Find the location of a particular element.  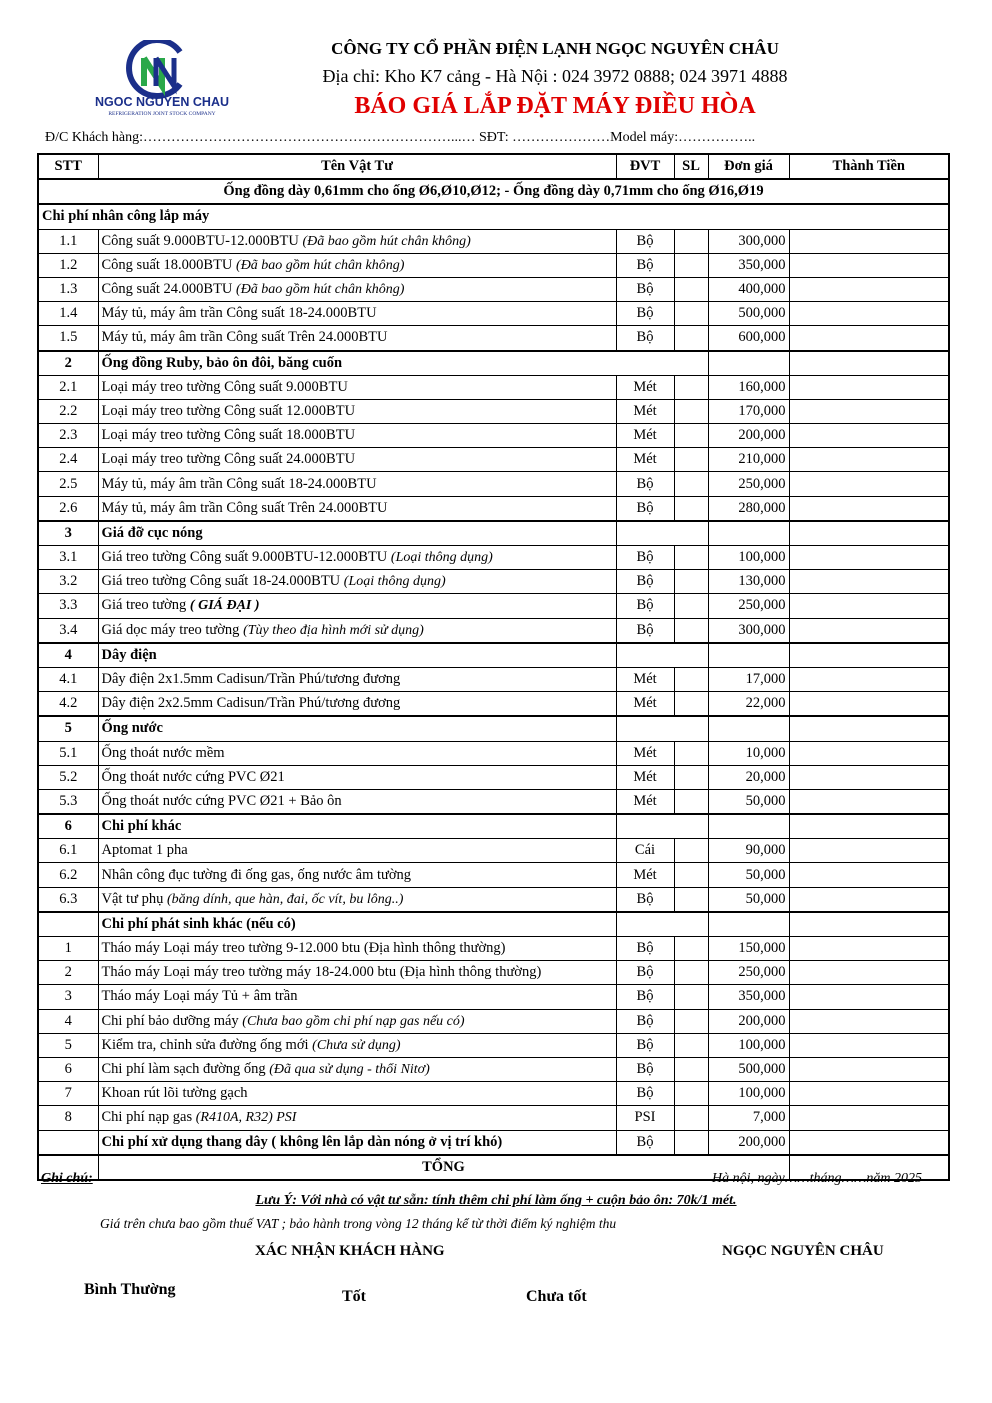

section-title: Dây điện is located at coordinates (357, 654).